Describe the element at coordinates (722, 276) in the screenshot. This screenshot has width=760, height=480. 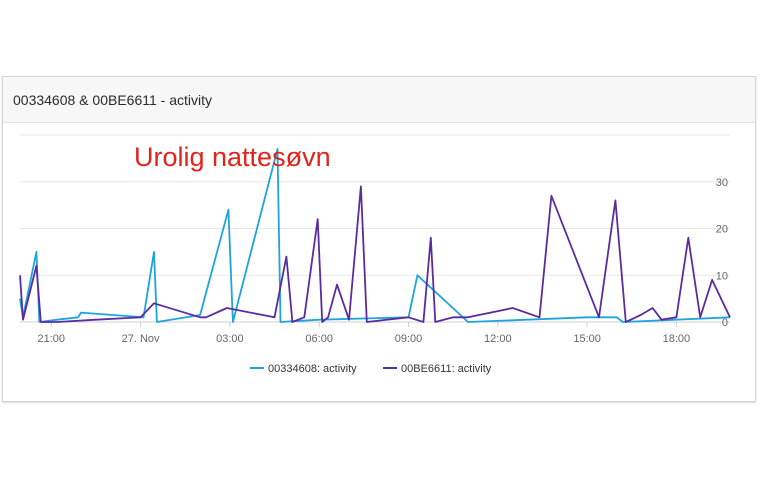
I see `y-tick-label-10: 10` at that location.